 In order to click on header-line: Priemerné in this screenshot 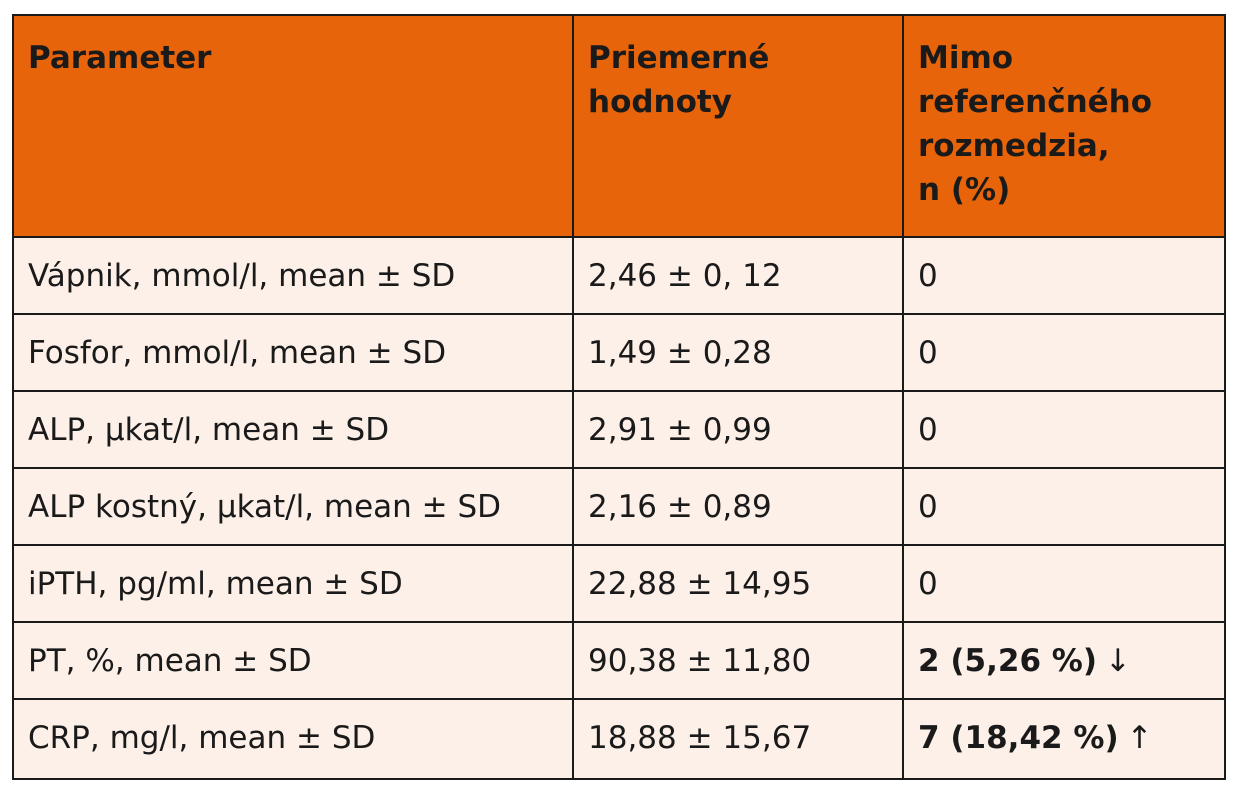, I will do `click(679, 58)`.